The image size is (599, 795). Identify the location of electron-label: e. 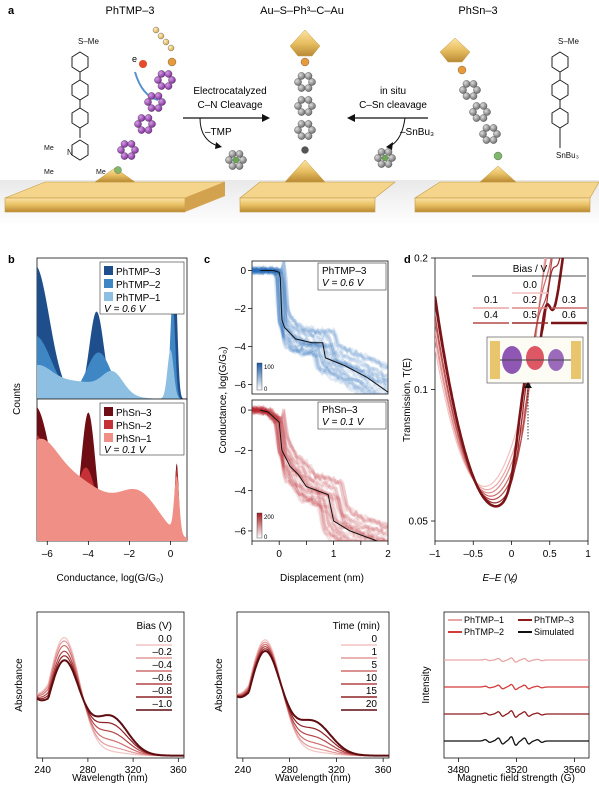
(134, 59).